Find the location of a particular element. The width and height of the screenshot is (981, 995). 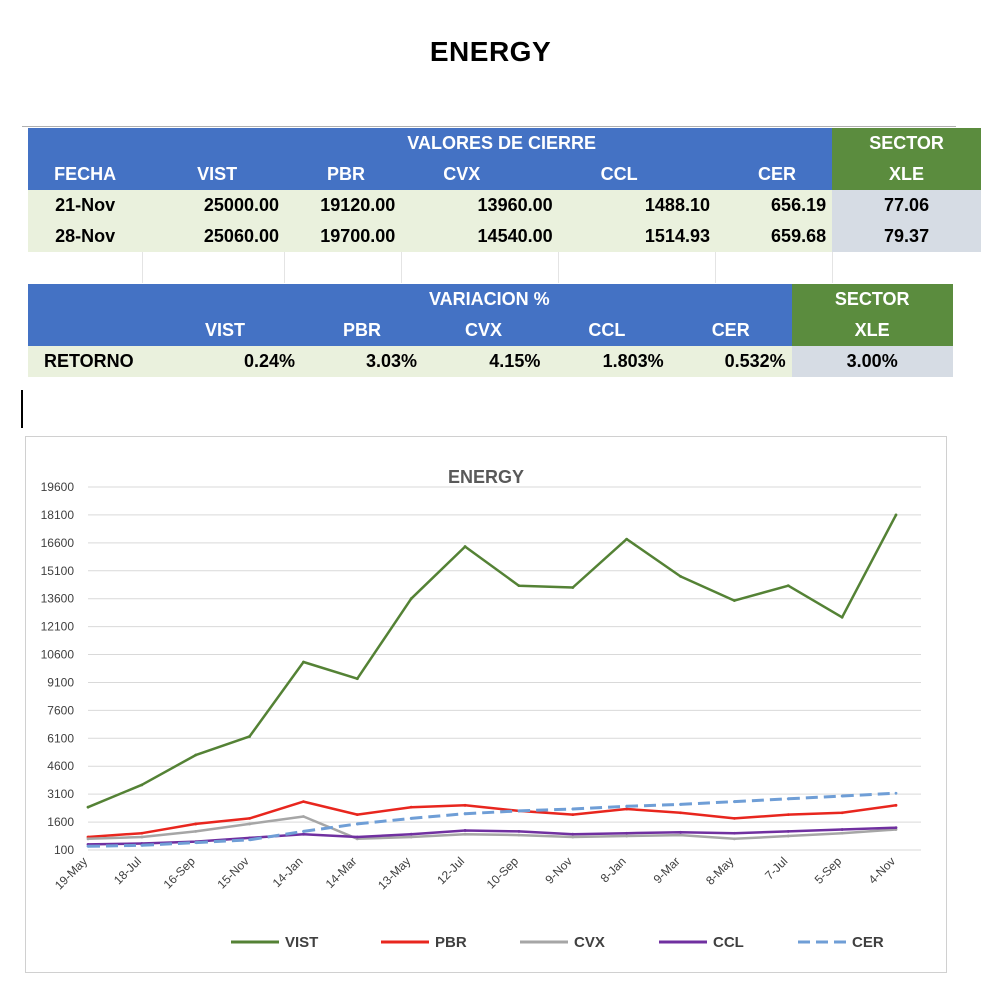

y-tick-label: 12100 is located at coordinates (58, 627).